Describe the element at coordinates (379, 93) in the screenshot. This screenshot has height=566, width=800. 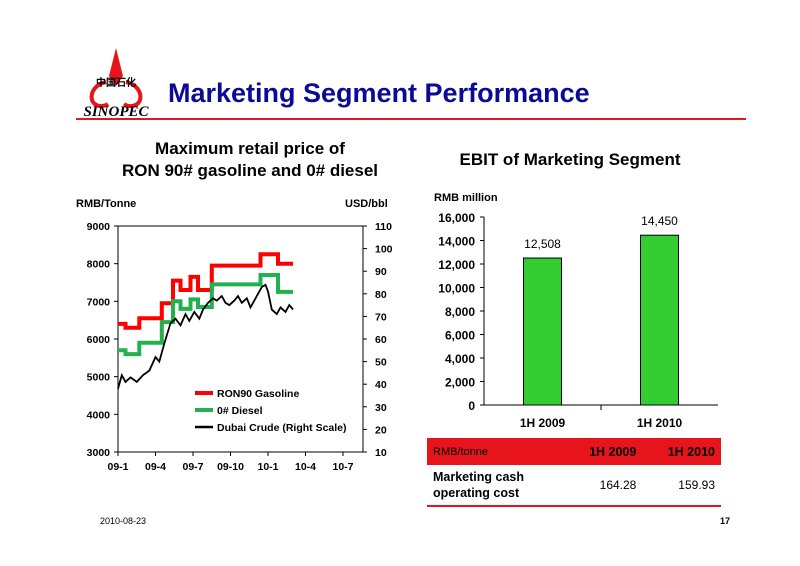
I see `page-title: Marketing Segment Performance` at that location.